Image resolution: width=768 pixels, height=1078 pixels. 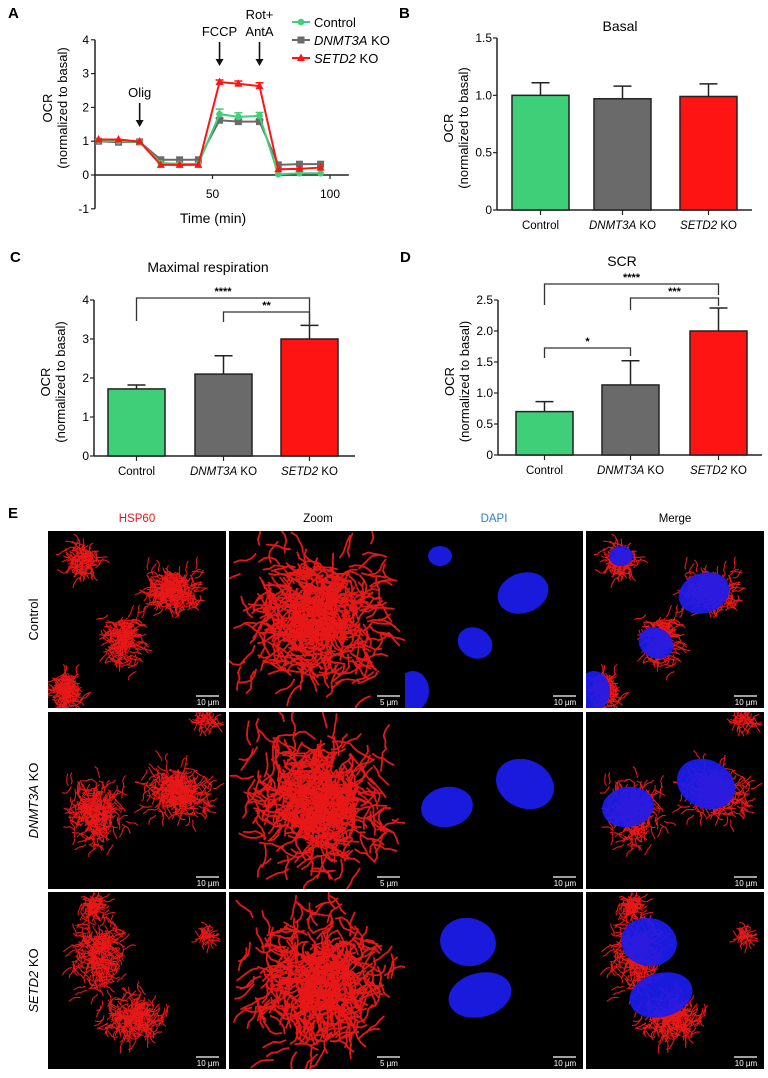 I want to click on column-label-hsp60: HSP60, so click(x=137, y=519).